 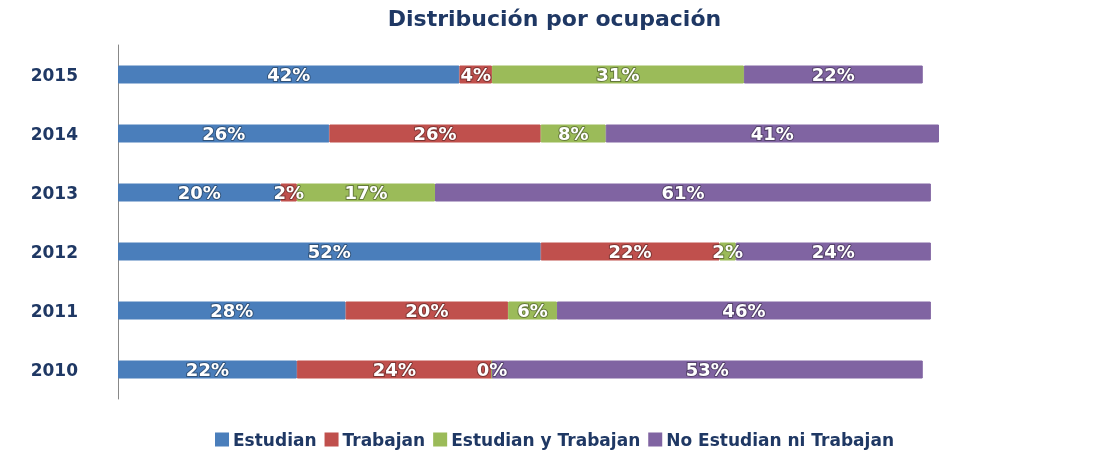 I want to click on legend-label: Estudian, so click(x=275, y=439).